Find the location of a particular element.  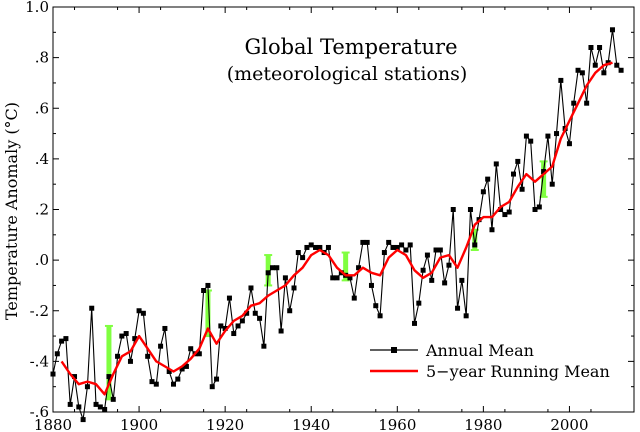

x-axis-tick-labels: 1880 1900 1920 1940 1960 1980 2000 is located at coordinates (311, 424).